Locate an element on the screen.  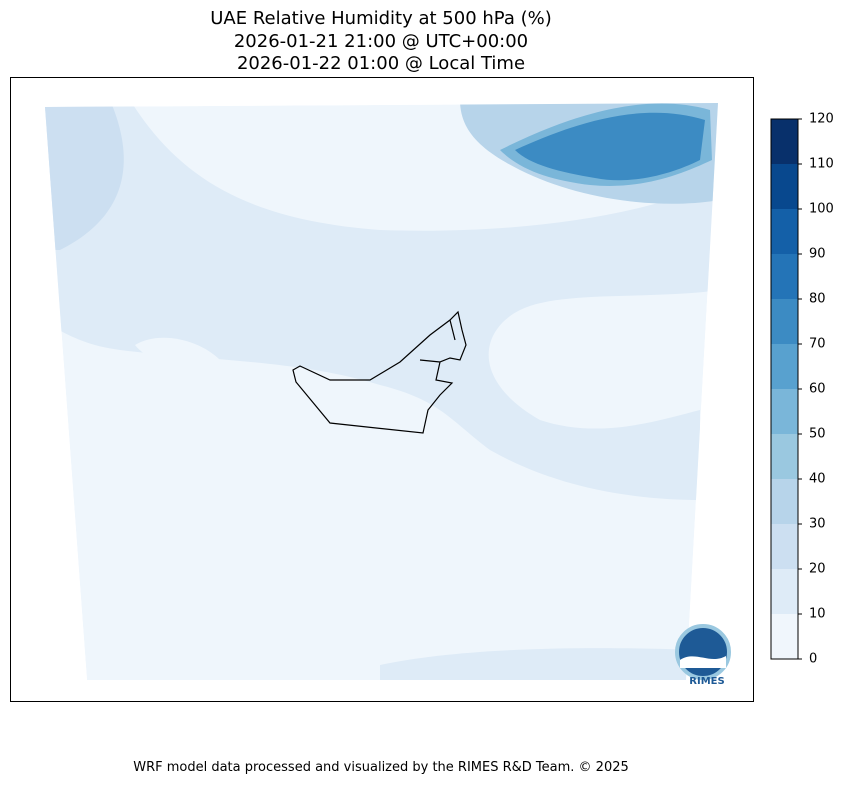
colorbar-tick-label: 0 is located at coordinates (813, 659).